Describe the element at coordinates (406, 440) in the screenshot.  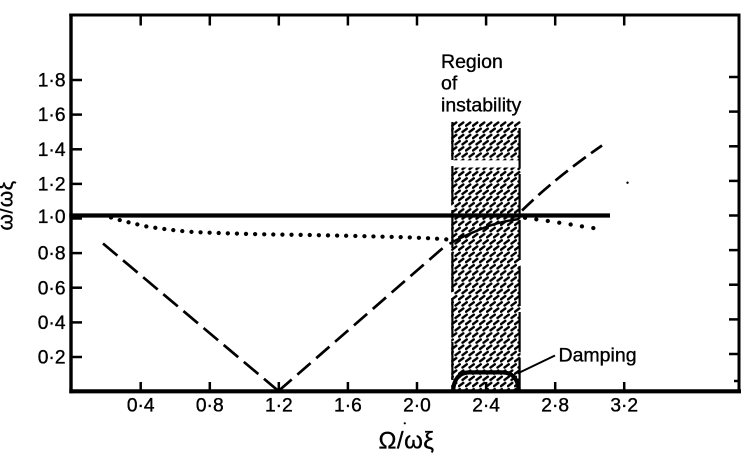
I see `svg-text: Ω/ωξ` at that location.